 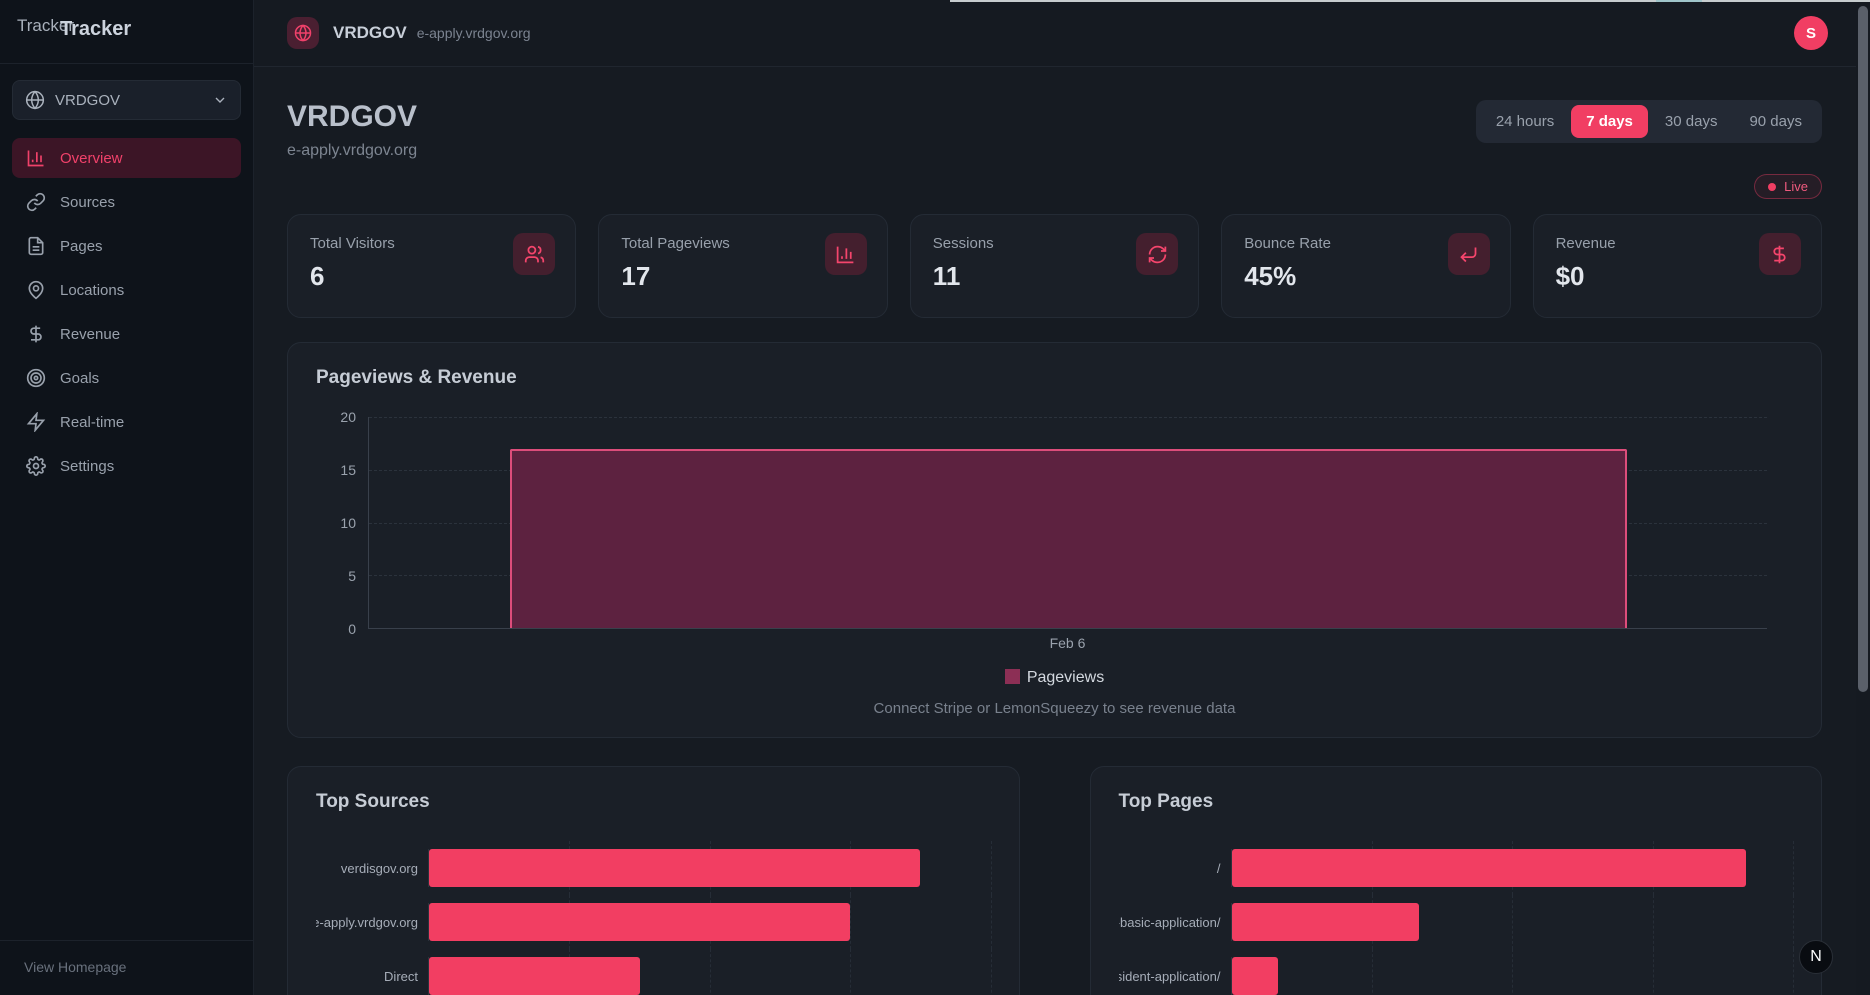 I want to click on map-pin-icon, so click(x=36, y=290).